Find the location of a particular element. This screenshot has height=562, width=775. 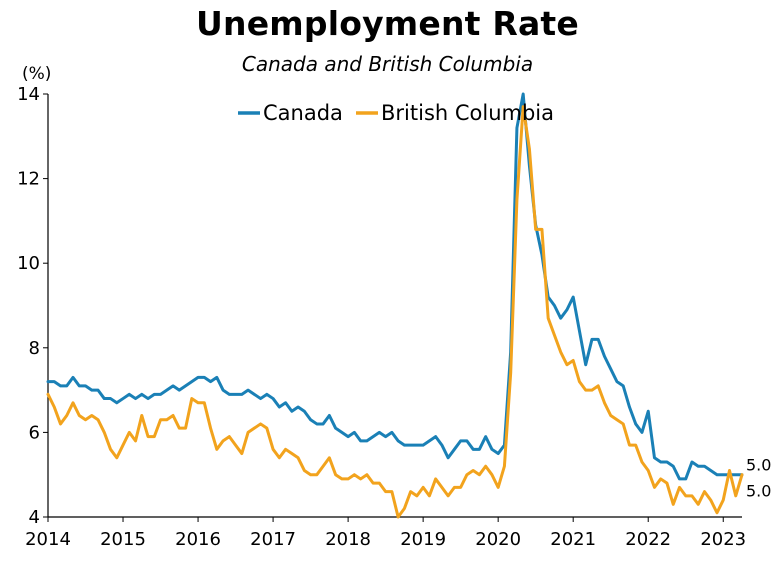

chart-title: Unemployment Rate is located at coordinates (387, 23).